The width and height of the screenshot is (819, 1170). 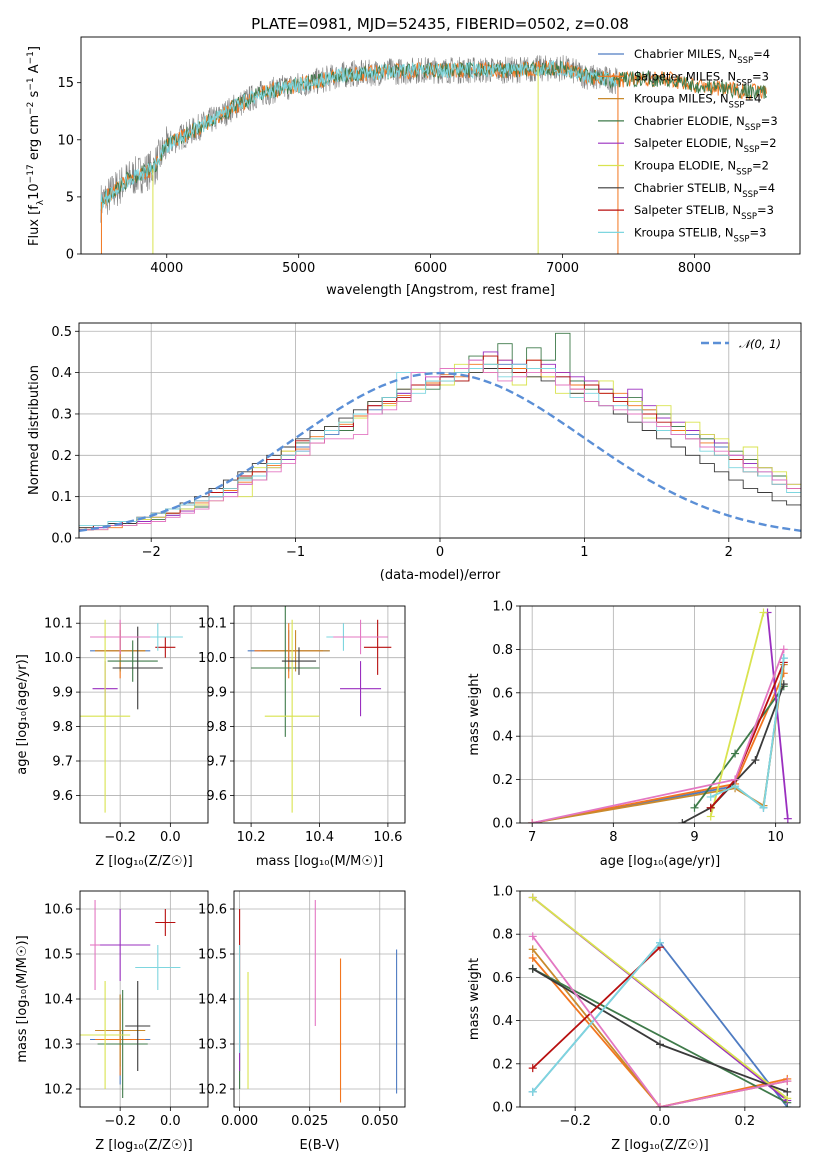 I want to click on y-tick-label: 1.0, so click(x=502, y=892).